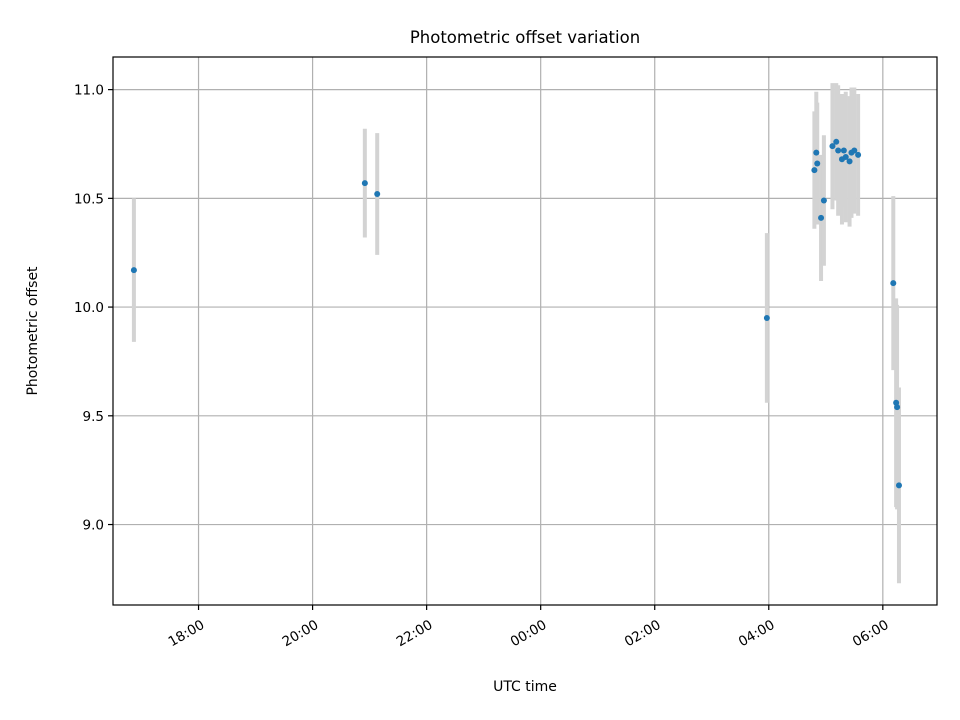 The height and width of the screenshot is (720, 960). I want to click on y-tick-label: 9.5, so click(93, 417).